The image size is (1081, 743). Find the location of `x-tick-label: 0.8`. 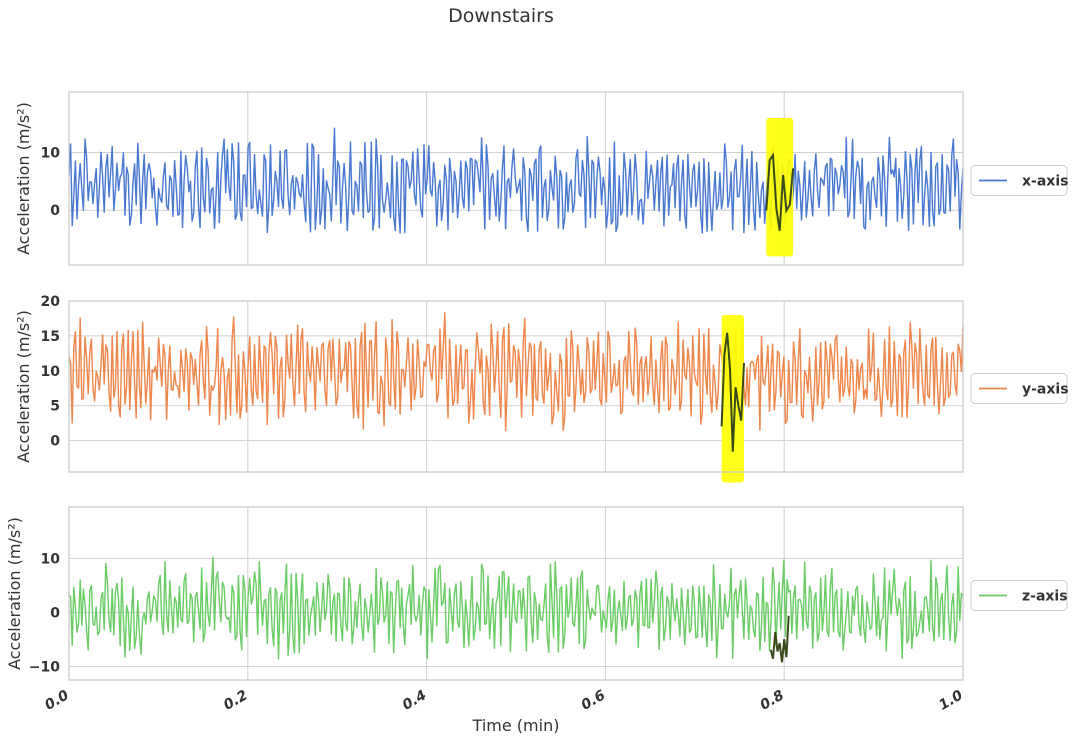

x-tick-label: 0.8 is located at coordinates (772, 700).